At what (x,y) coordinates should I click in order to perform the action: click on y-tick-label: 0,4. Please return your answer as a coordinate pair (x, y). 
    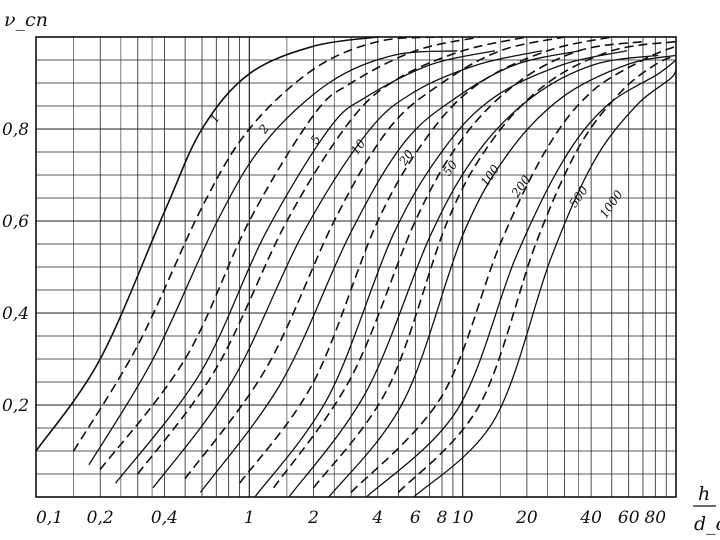
    Looking at the image, I should click on (15, 314).